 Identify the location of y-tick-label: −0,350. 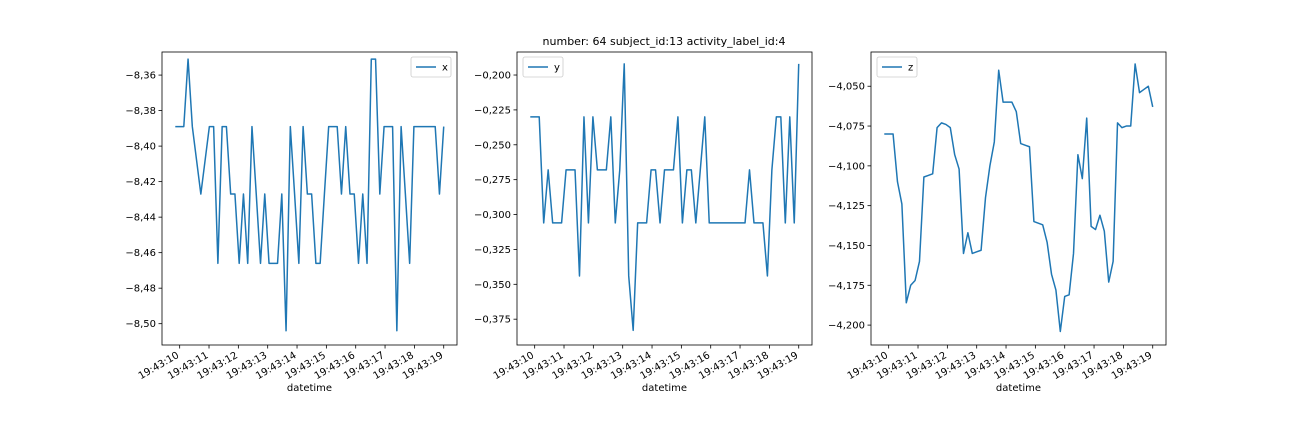
(492, 285).